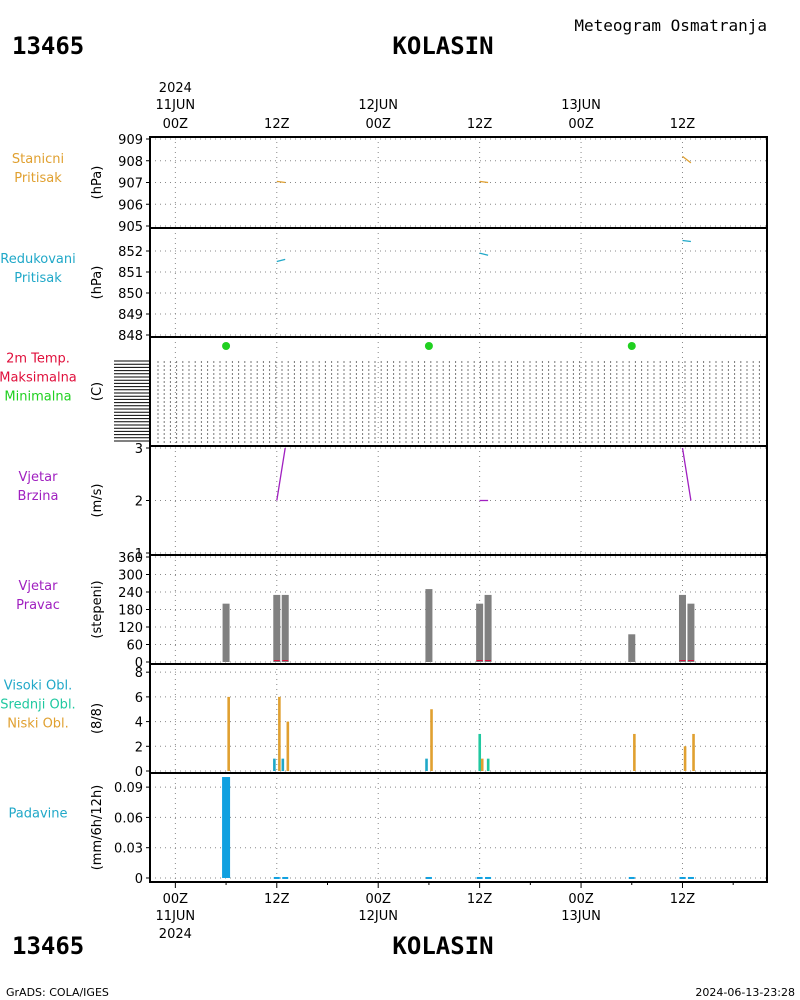 This screenshot has height=1000, width=800. I want to click on y-tick-label: 907, so click(130, 184).